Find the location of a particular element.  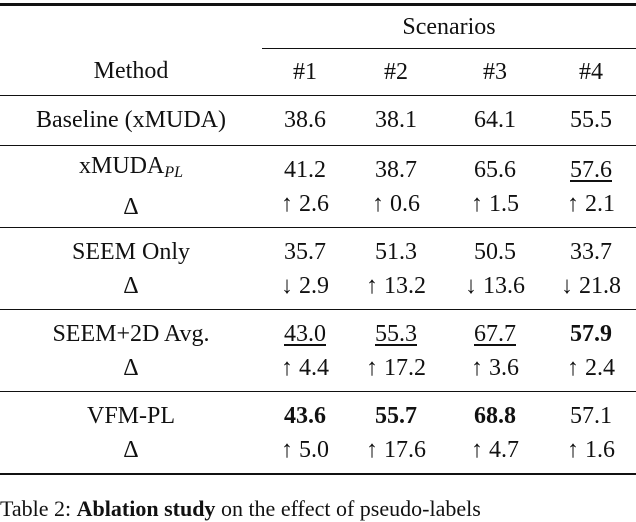

value: 68.8 is located at coordinates (495, 415).